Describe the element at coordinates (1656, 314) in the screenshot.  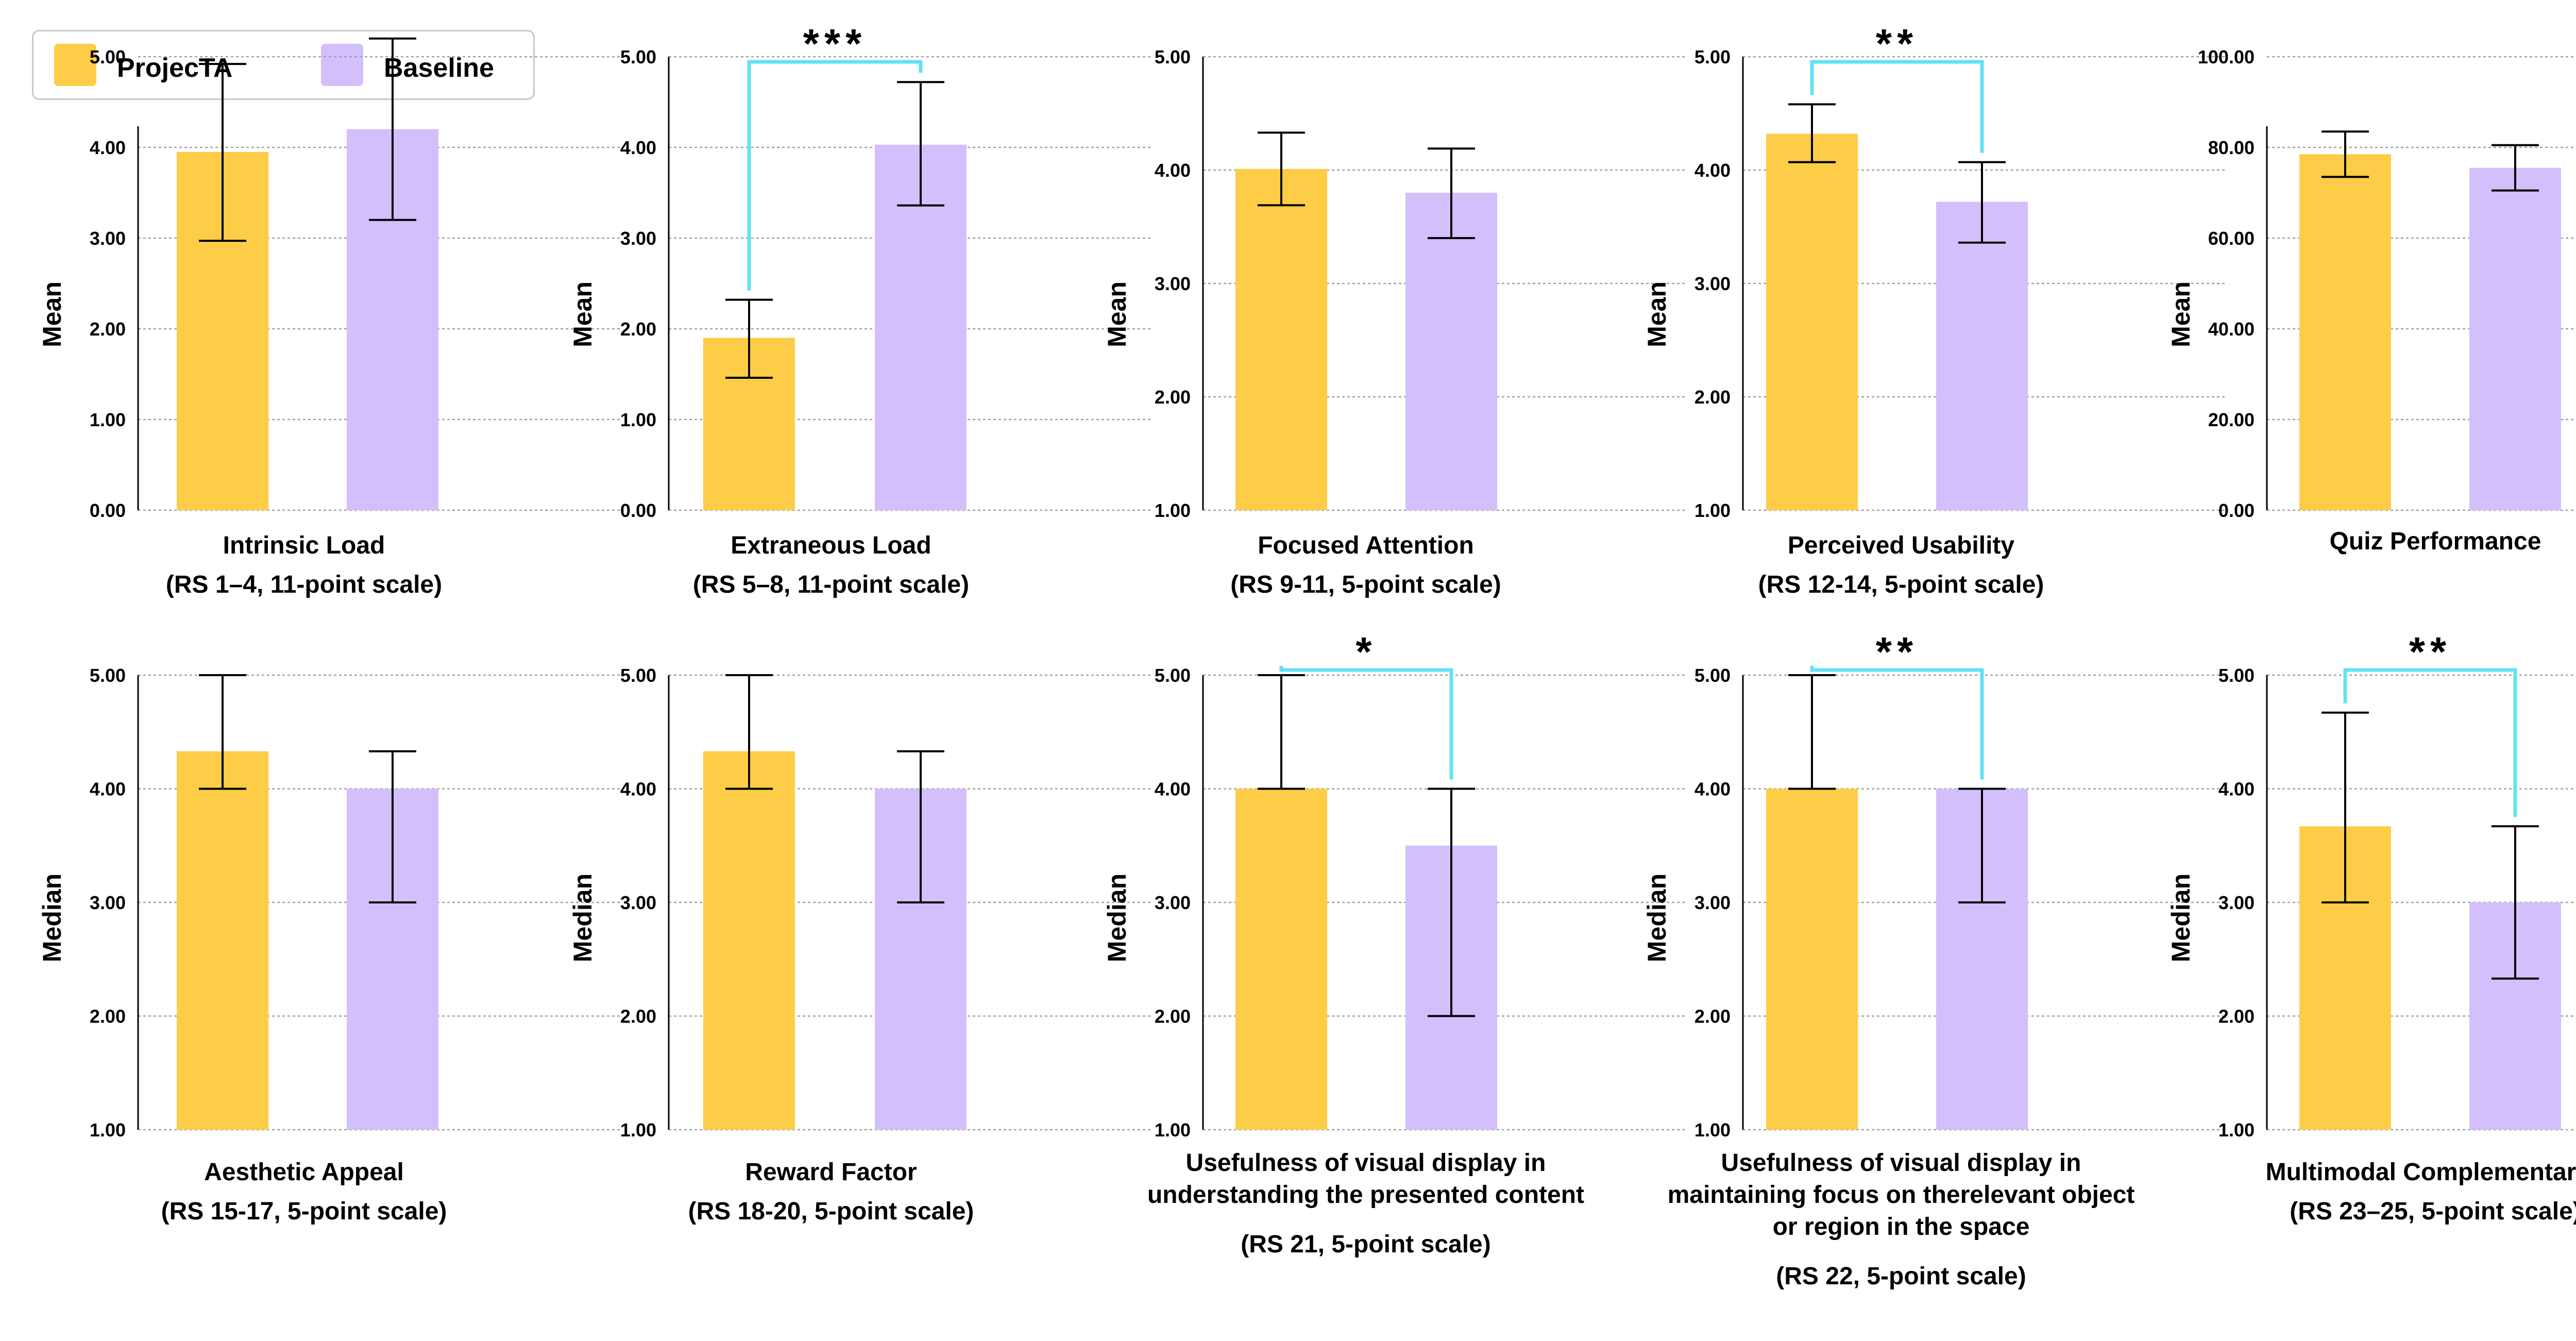
I see `chart-4-y-axis-label: Mean` at that location.